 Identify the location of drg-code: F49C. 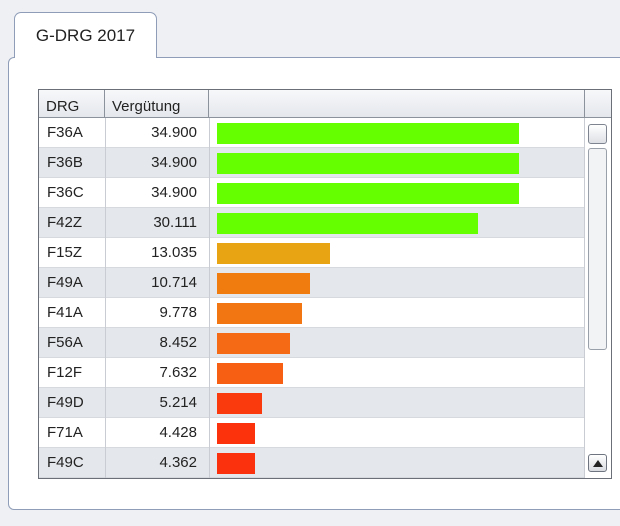
(65, 462).